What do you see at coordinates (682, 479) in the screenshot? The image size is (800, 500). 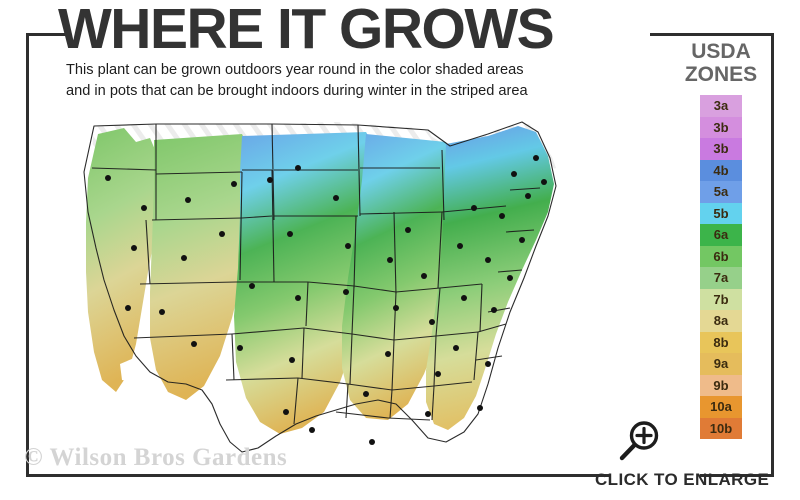 I see `click-to-enlarge-label: CLICK TO ENLARGE` at bounding box center [682, 479].